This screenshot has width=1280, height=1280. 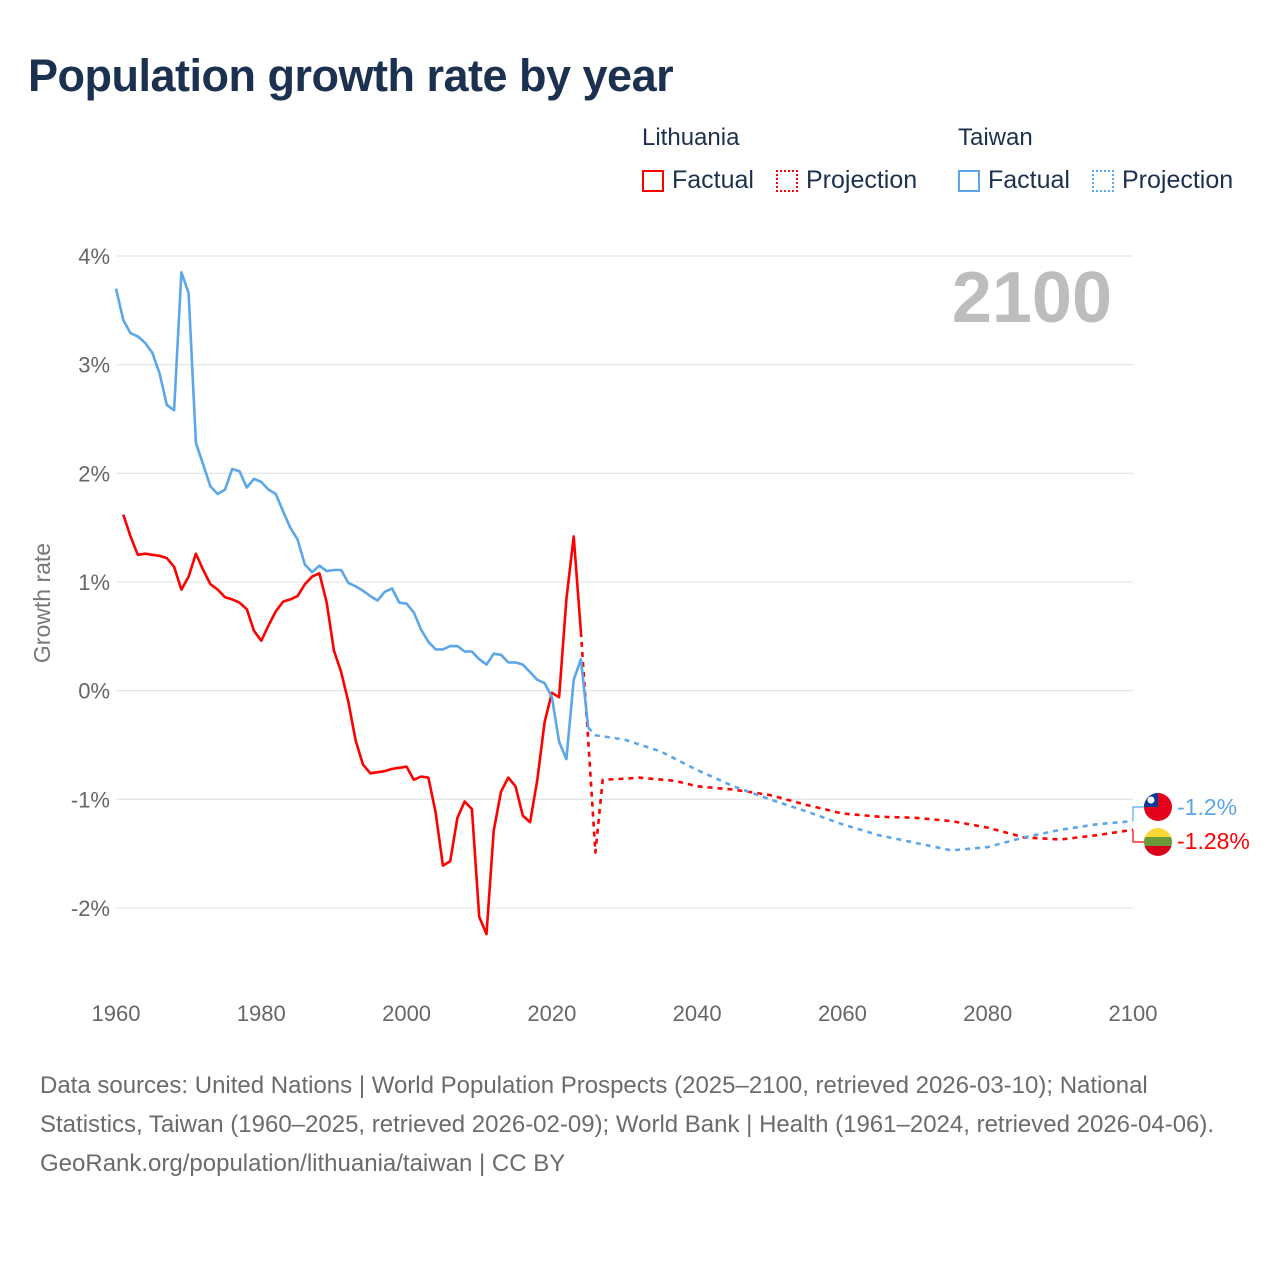 What do you see at coordinates (995, 137) in the screenshot?
I see `legend-group-taiwan: Taiwan` at bounding box center [995, 137].